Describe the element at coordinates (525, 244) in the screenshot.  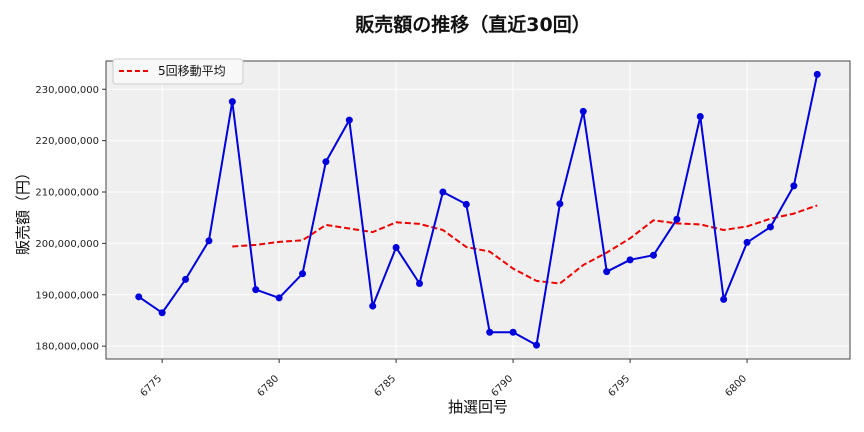
I see `moving-average-line` at that location.